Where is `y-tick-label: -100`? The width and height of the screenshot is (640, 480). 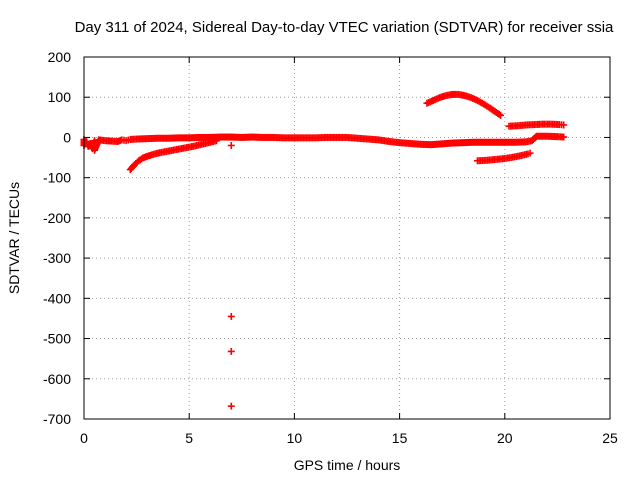 y-tick-label: -100 is located at coordinates (57, 178).